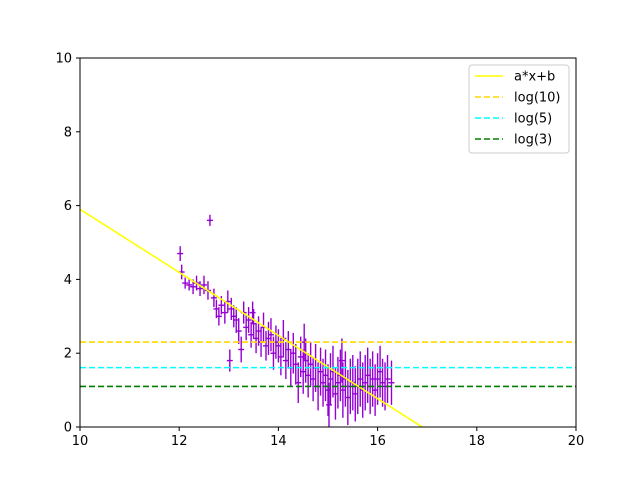 The image size is (640, 480). I want to click on y-tick-label: 6, so click(68, 206).